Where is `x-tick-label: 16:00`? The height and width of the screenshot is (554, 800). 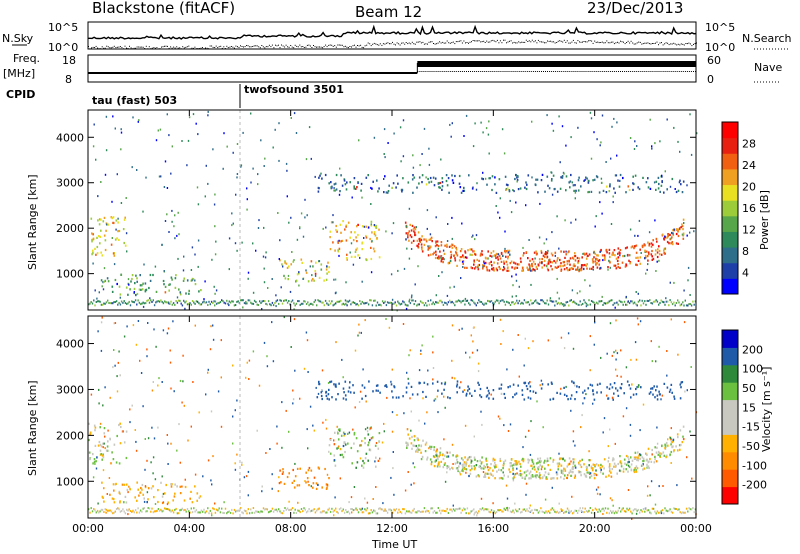 x-tick-label: 16:00 is located at coordinates (493, 528).